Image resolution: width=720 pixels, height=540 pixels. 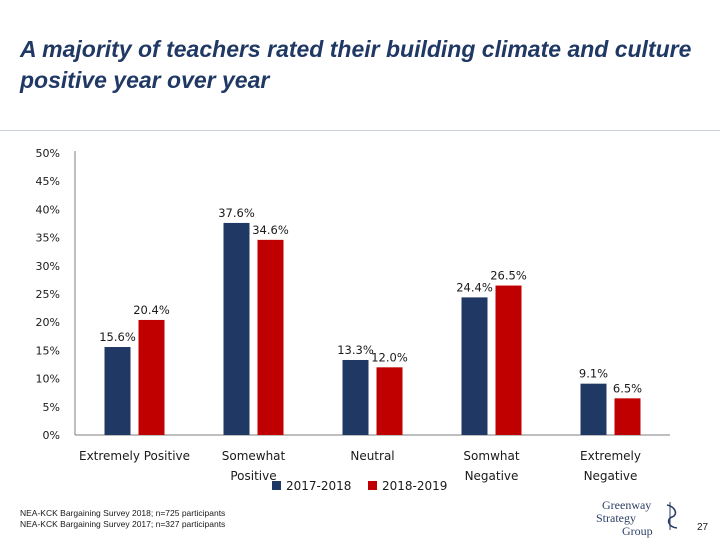 I want to click on y-tick-label: 50%, so click(x=48, y=153).